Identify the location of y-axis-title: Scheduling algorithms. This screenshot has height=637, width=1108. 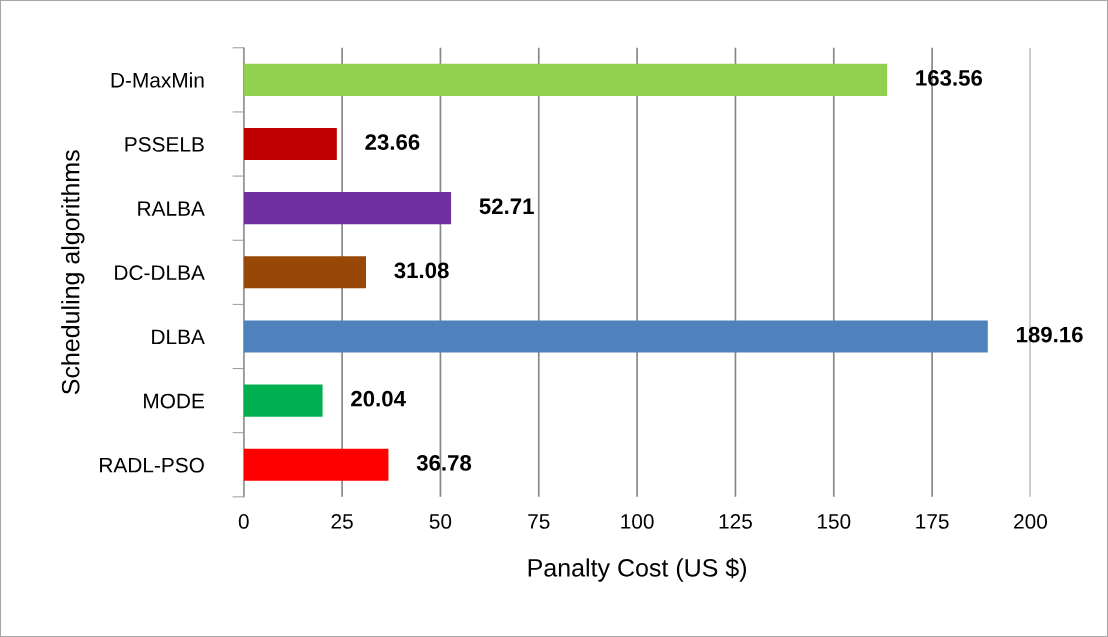
(73, 272).